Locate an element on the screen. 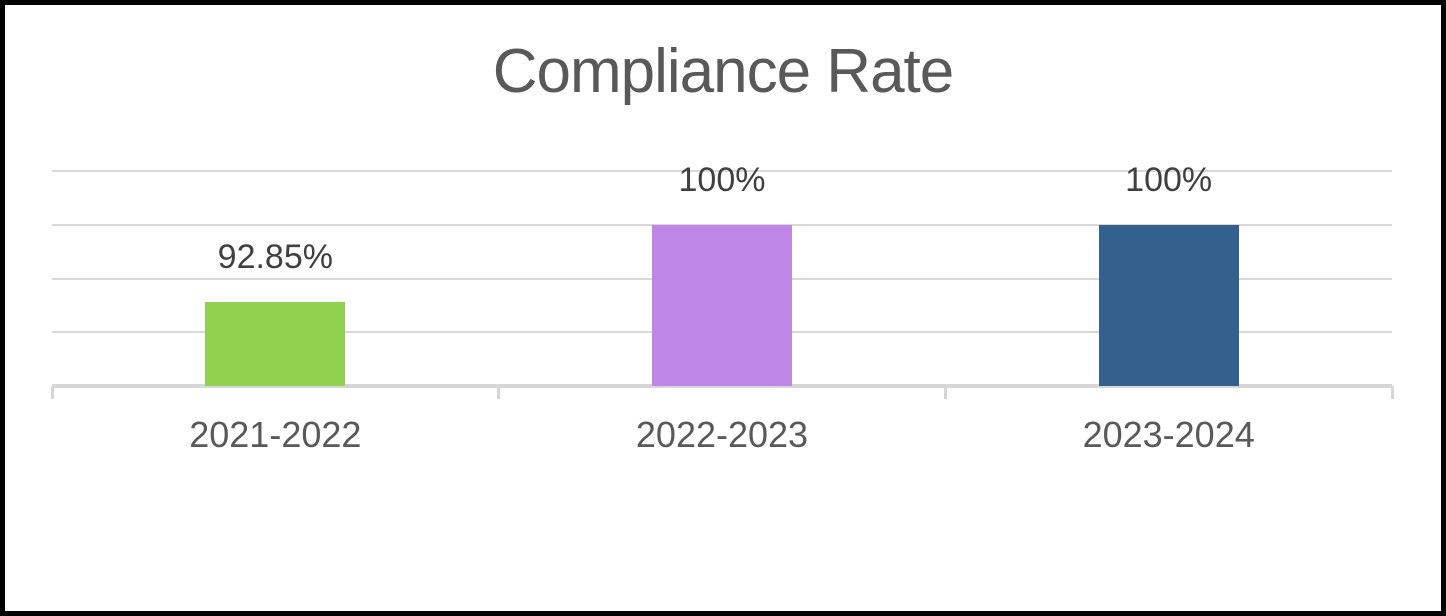  x-axis-labels: 2021-2022 2022-2023 2023-2024 is located at coordinates (722, 439).